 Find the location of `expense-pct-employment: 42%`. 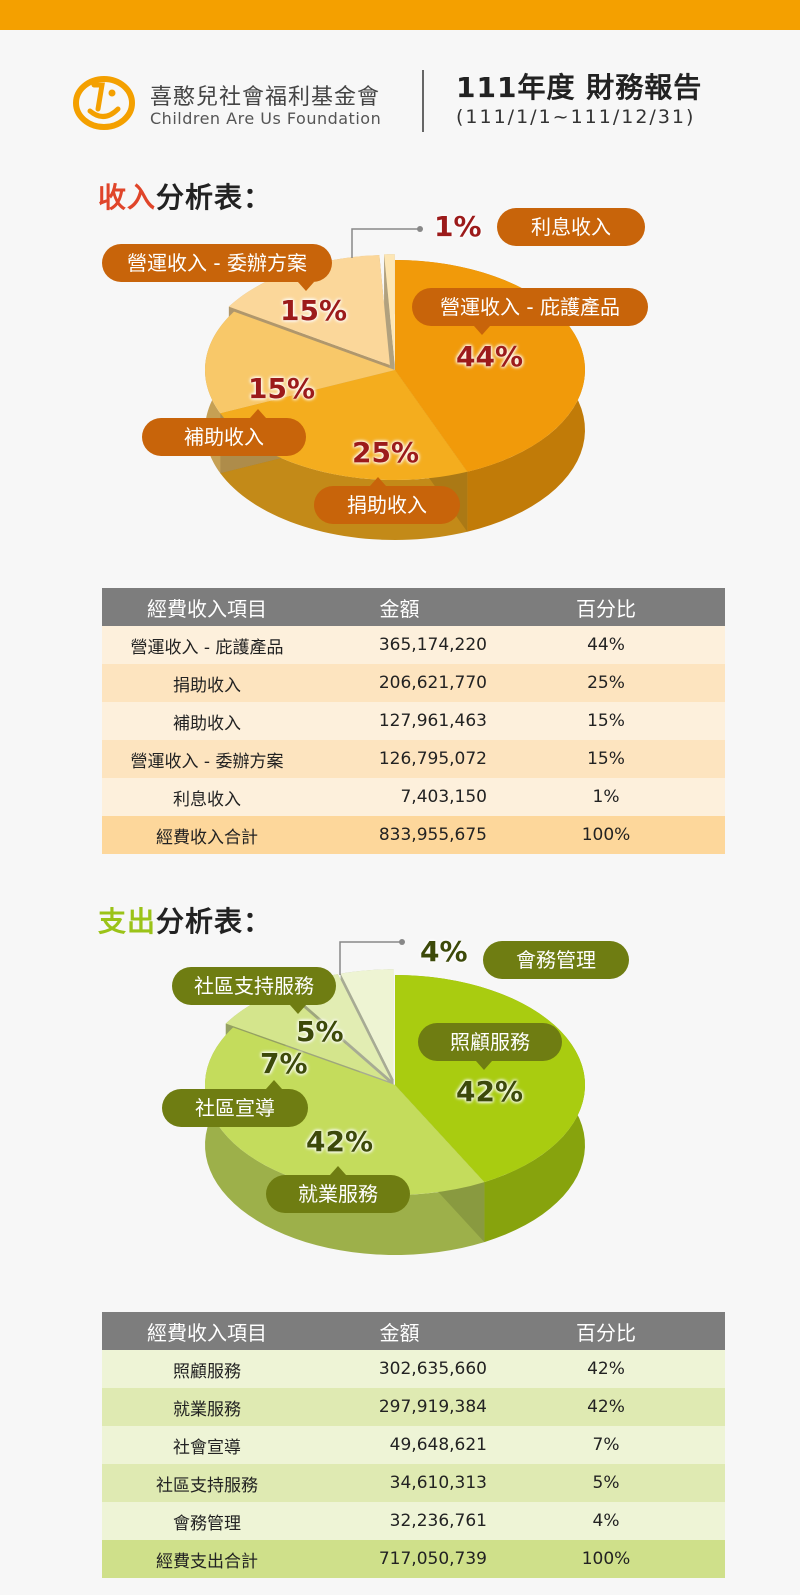

expense-pct-employment: 42% is located at coordinates (340, 1141).